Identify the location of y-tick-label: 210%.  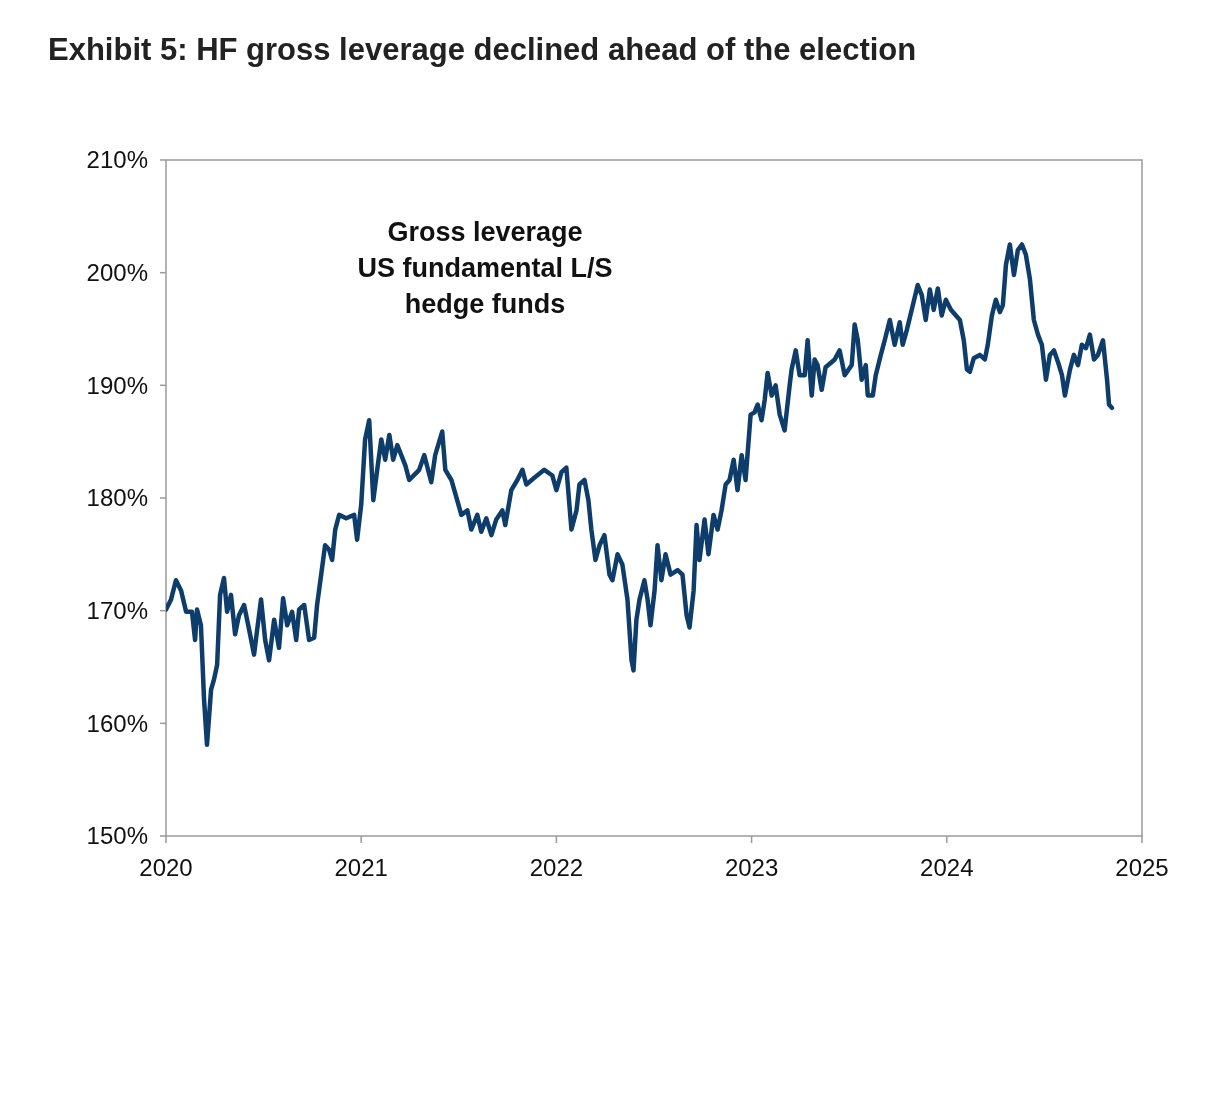
(117, 160).